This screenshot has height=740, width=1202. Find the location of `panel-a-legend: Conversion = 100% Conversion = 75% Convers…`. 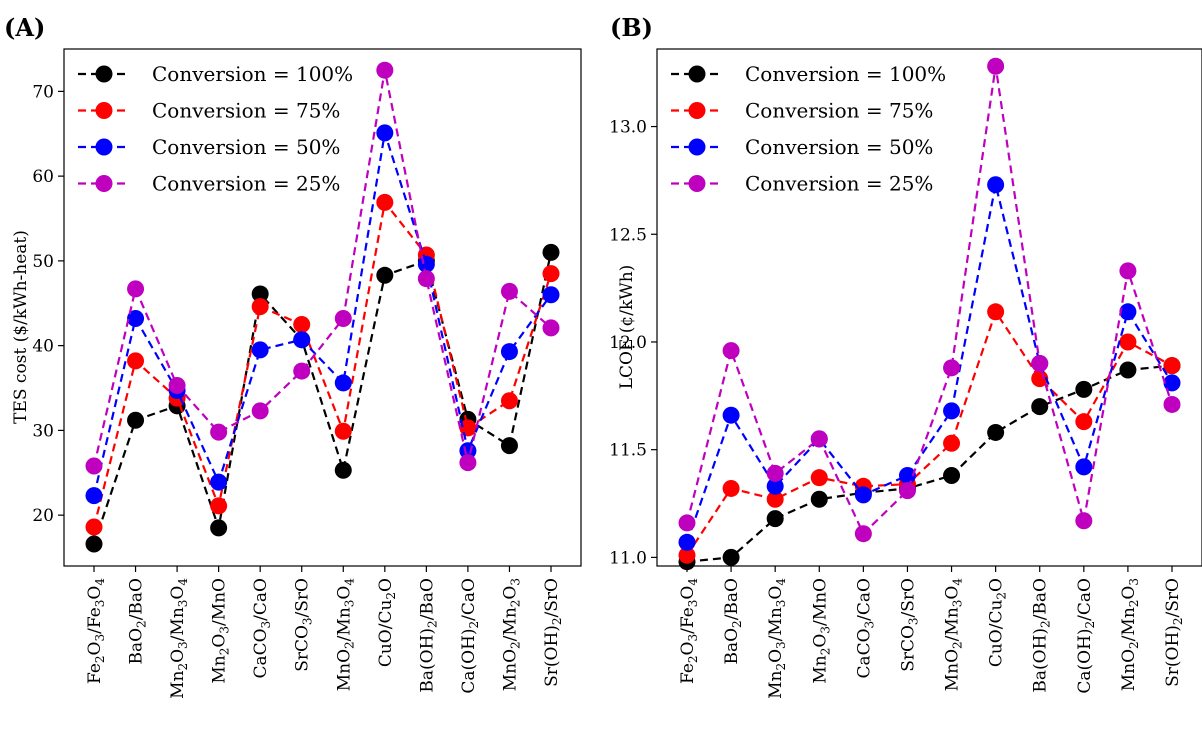

panel-a-legend: Conversion = 100% Conversion = 75% Convers… is located at coordinates (215, 129).